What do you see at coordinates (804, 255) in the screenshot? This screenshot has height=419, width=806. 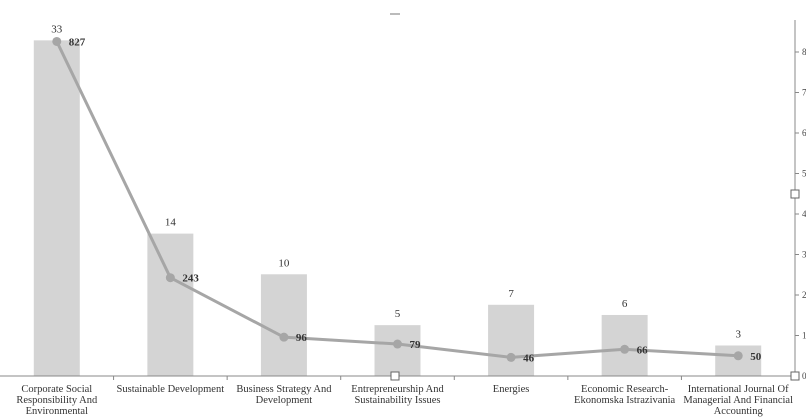 I see `right-axis-tick-label: 3` at bounding box center [804, 255].